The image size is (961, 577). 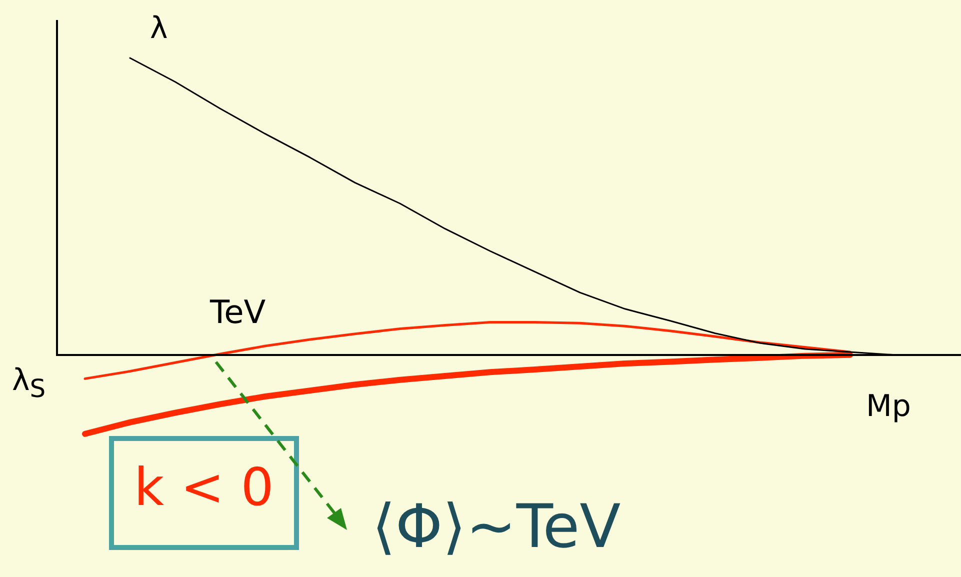 What do you see at coordinates (204, 488) in the screenshot?
I see `text: k < 0` at bounding box center [204, 488].